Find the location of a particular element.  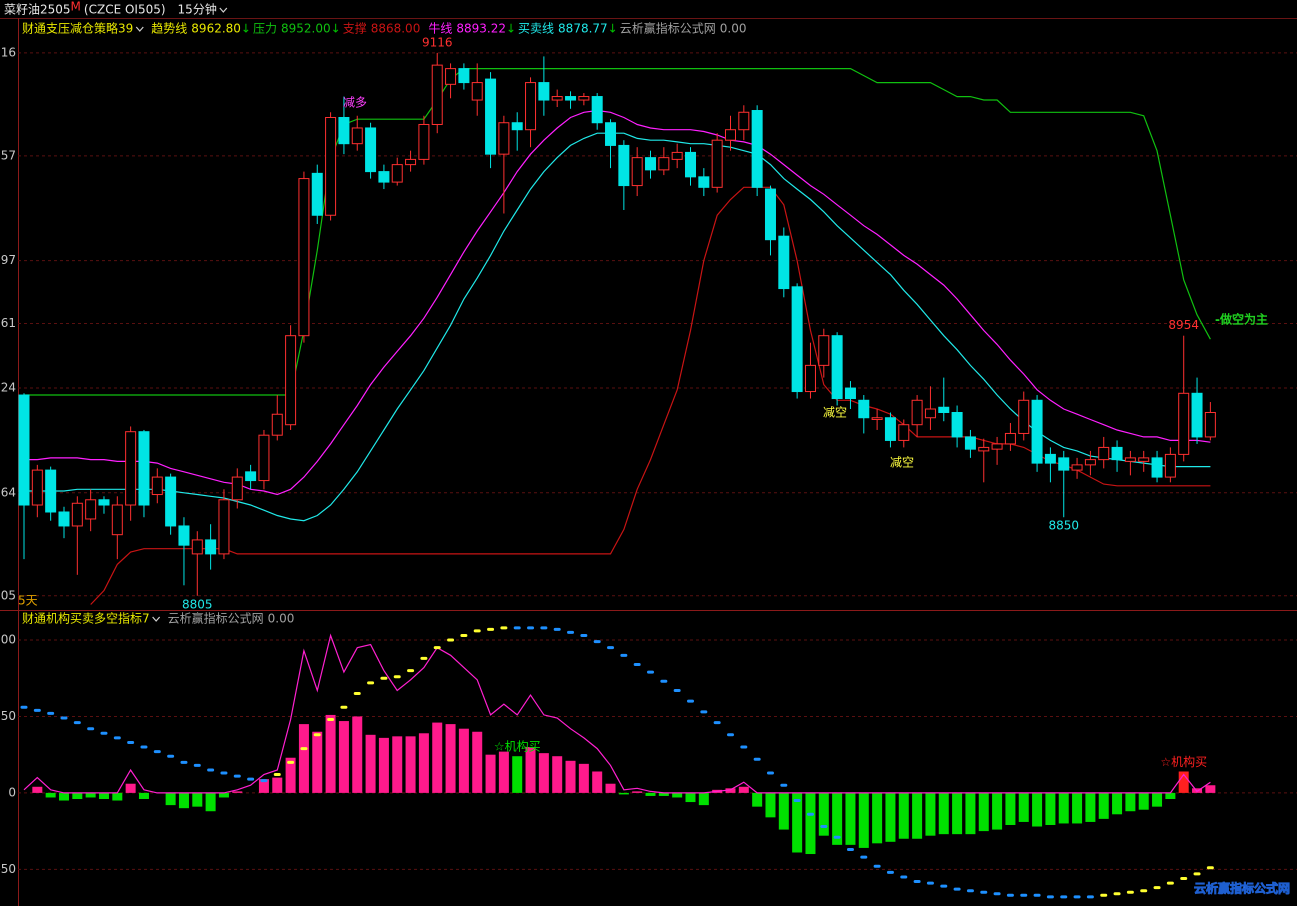

legend-value: 0.00 is located at coordinates (733, 29).